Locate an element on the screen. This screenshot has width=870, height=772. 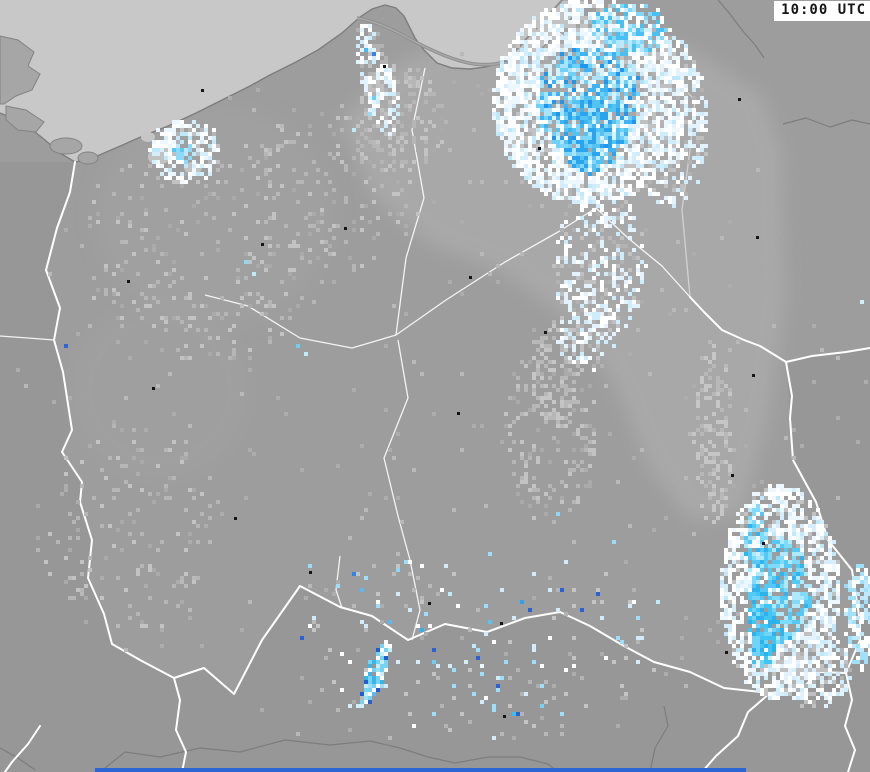
timeline-progress-bar is located at coordinates (420, 770).